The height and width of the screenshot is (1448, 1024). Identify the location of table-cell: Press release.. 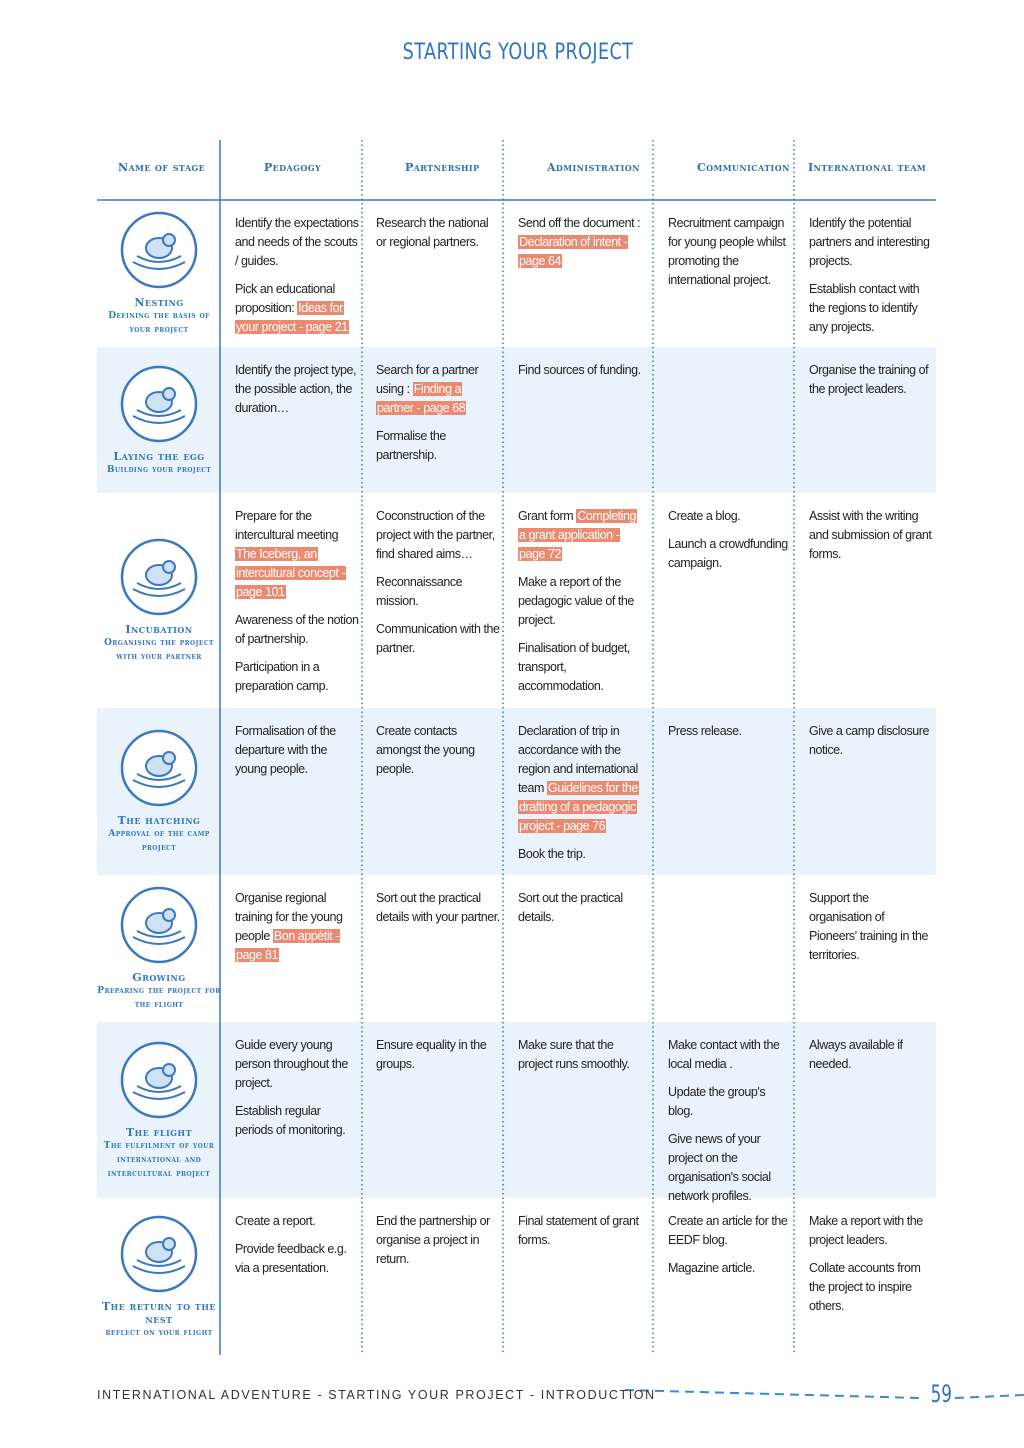
(730, 736).